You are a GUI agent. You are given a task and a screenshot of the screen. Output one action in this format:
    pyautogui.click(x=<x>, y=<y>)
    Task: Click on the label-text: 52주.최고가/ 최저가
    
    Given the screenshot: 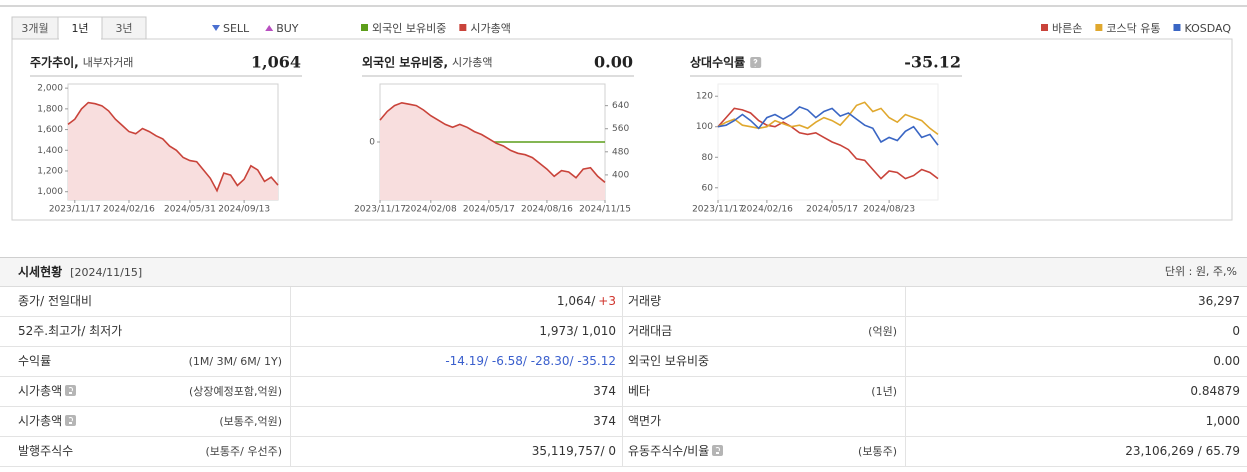 What is the action you would take?
    pyautogui.click(x=70, y=331)
    